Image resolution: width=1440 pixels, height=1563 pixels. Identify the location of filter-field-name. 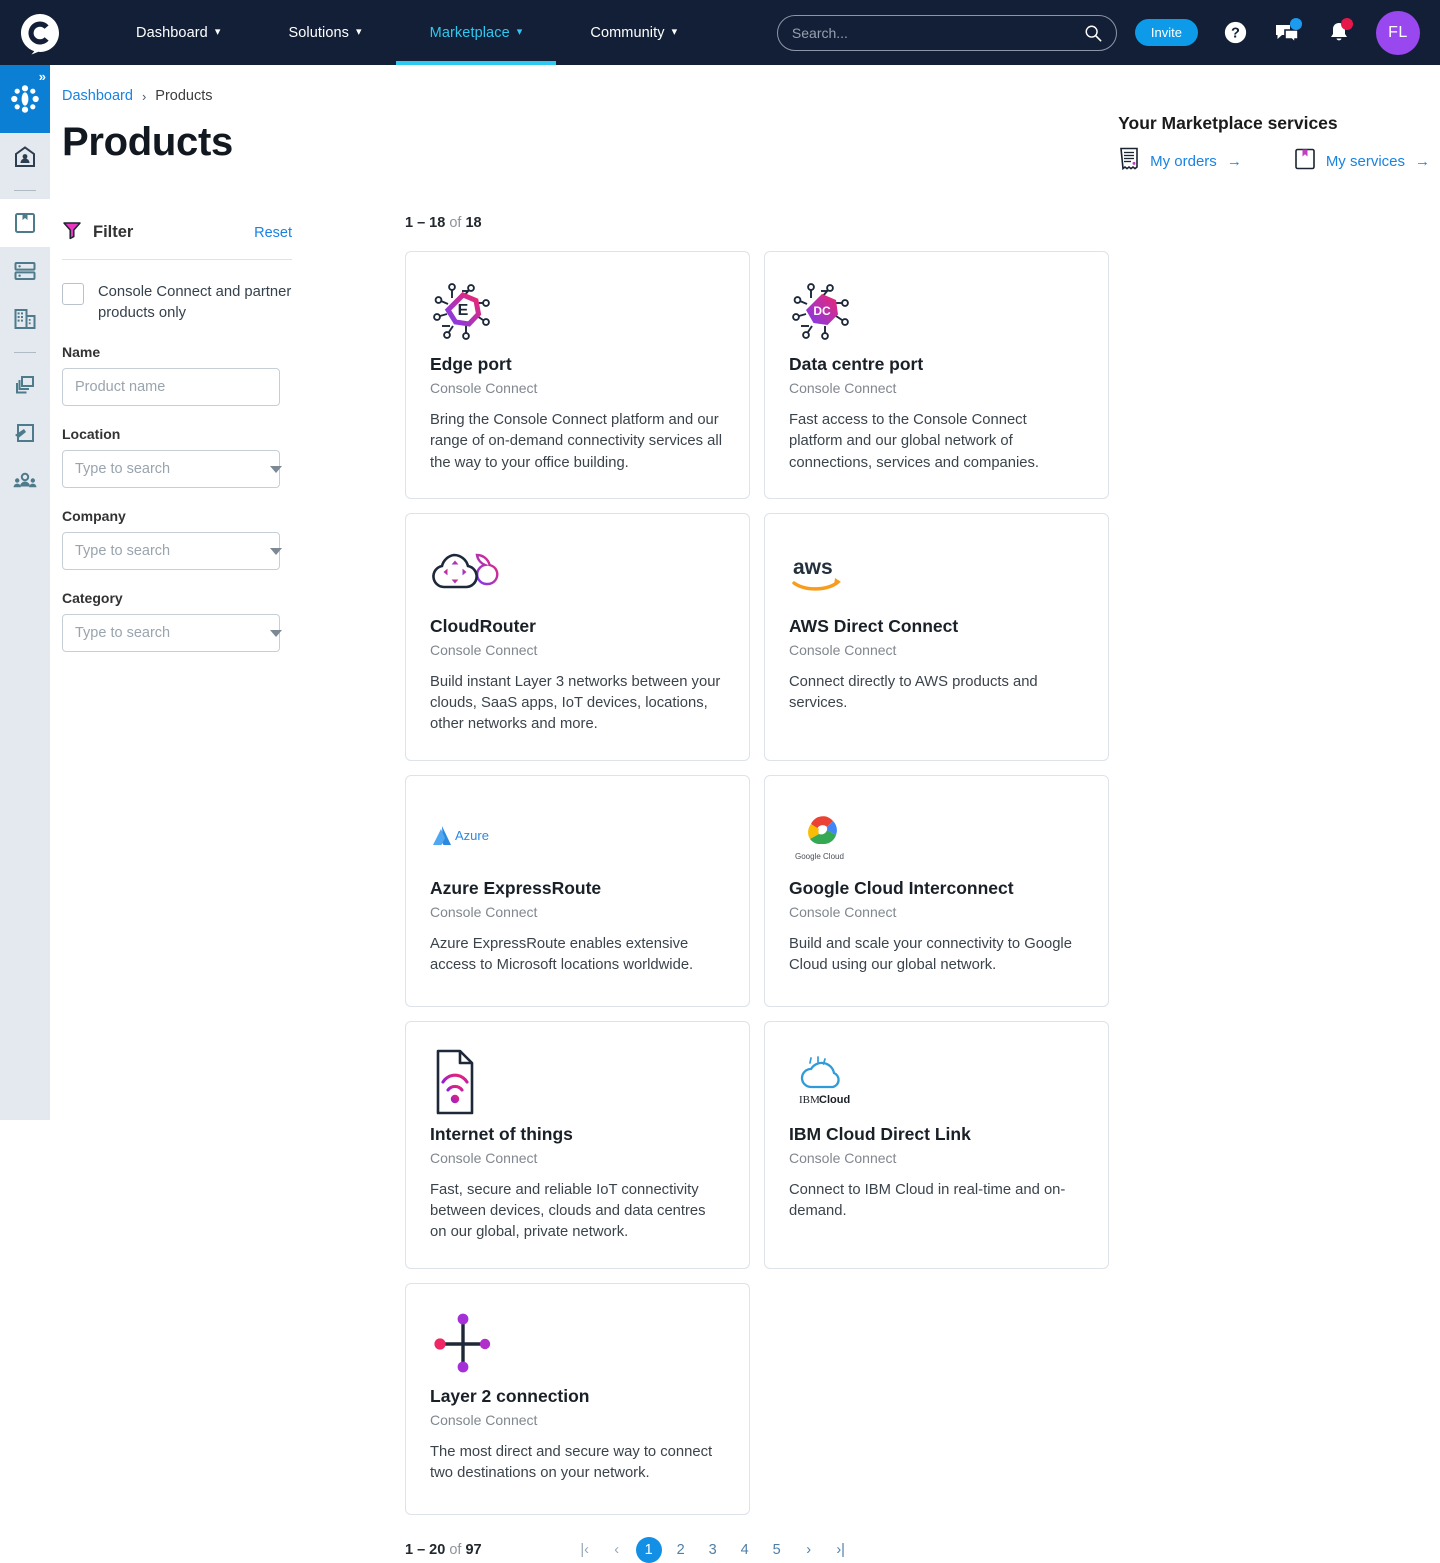
(171, 387).